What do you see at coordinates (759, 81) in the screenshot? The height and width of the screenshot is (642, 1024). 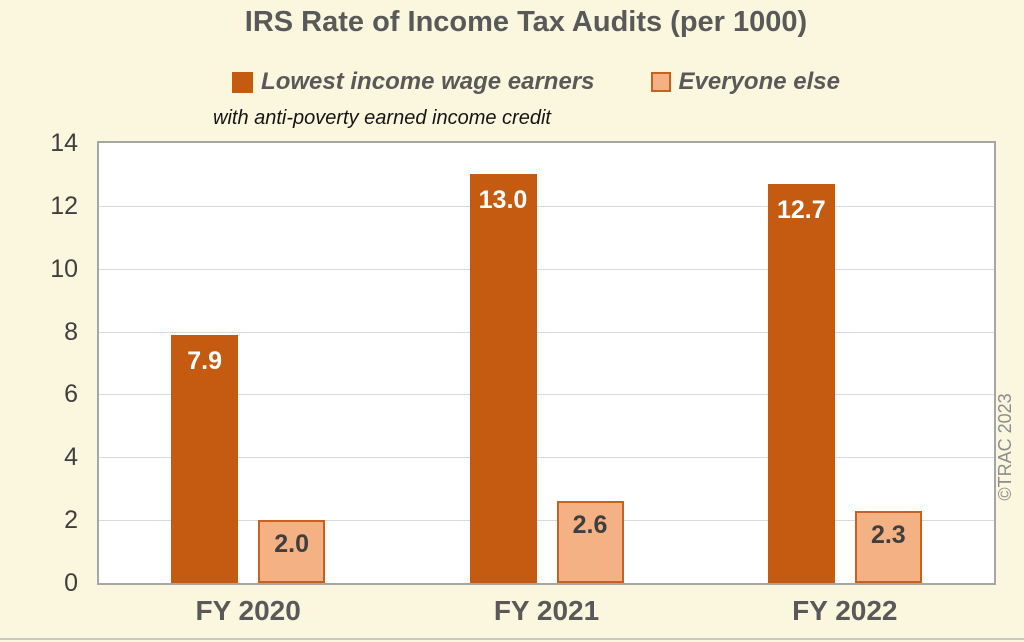 I see `legend-label-everyone-else: Everyone else` at bounding box center [759, 81].